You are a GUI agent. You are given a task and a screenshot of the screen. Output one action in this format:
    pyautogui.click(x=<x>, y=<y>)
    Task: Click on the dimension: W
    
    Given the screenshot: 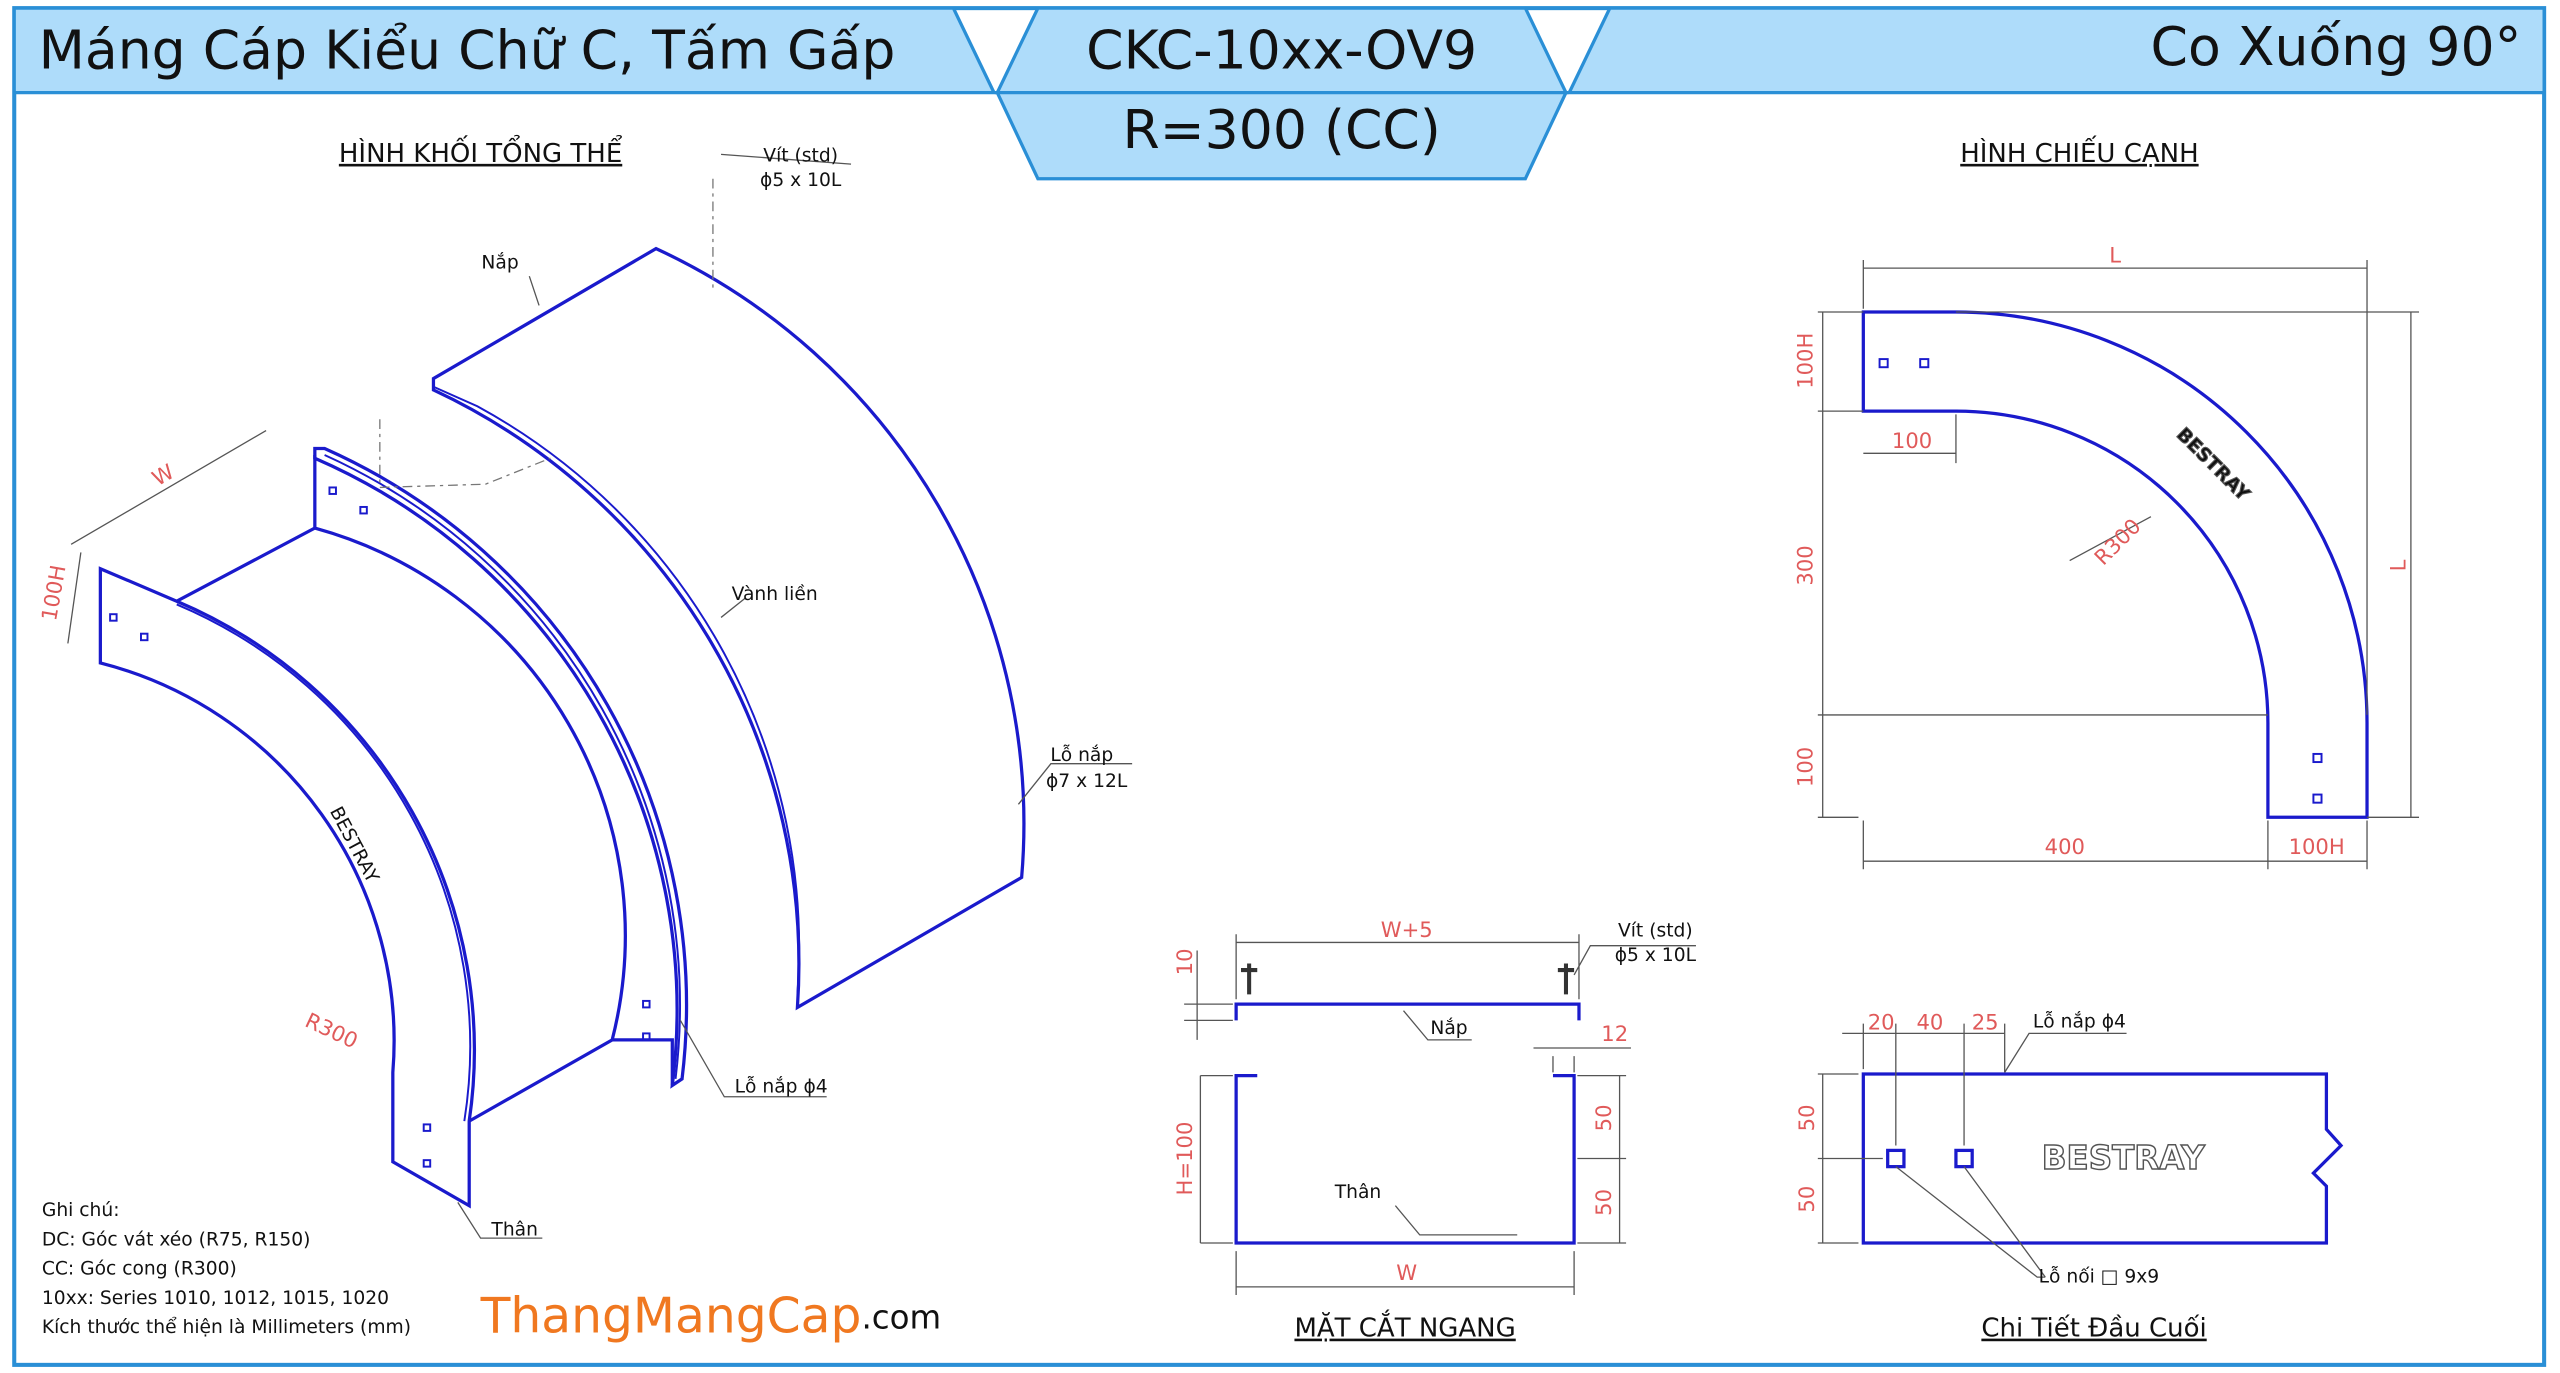 What is the action you would take?
    pyautogui.click(x=1406, y=1272)
    